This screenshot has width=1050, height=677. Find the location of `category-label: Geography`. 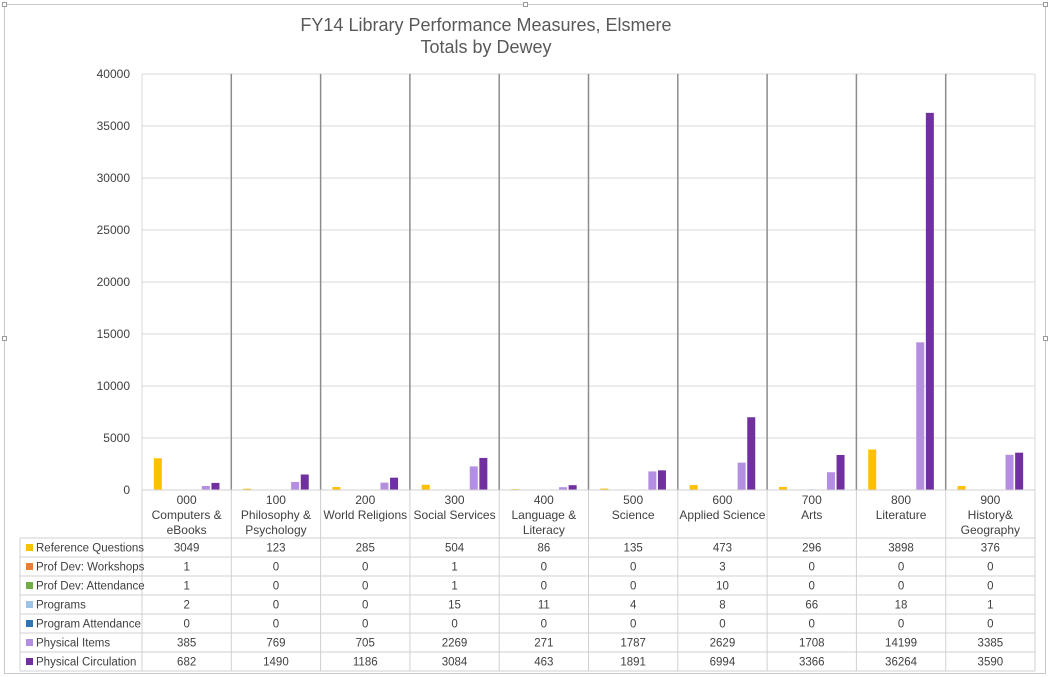

category-label: Geography is located at coordinates (990, 530).